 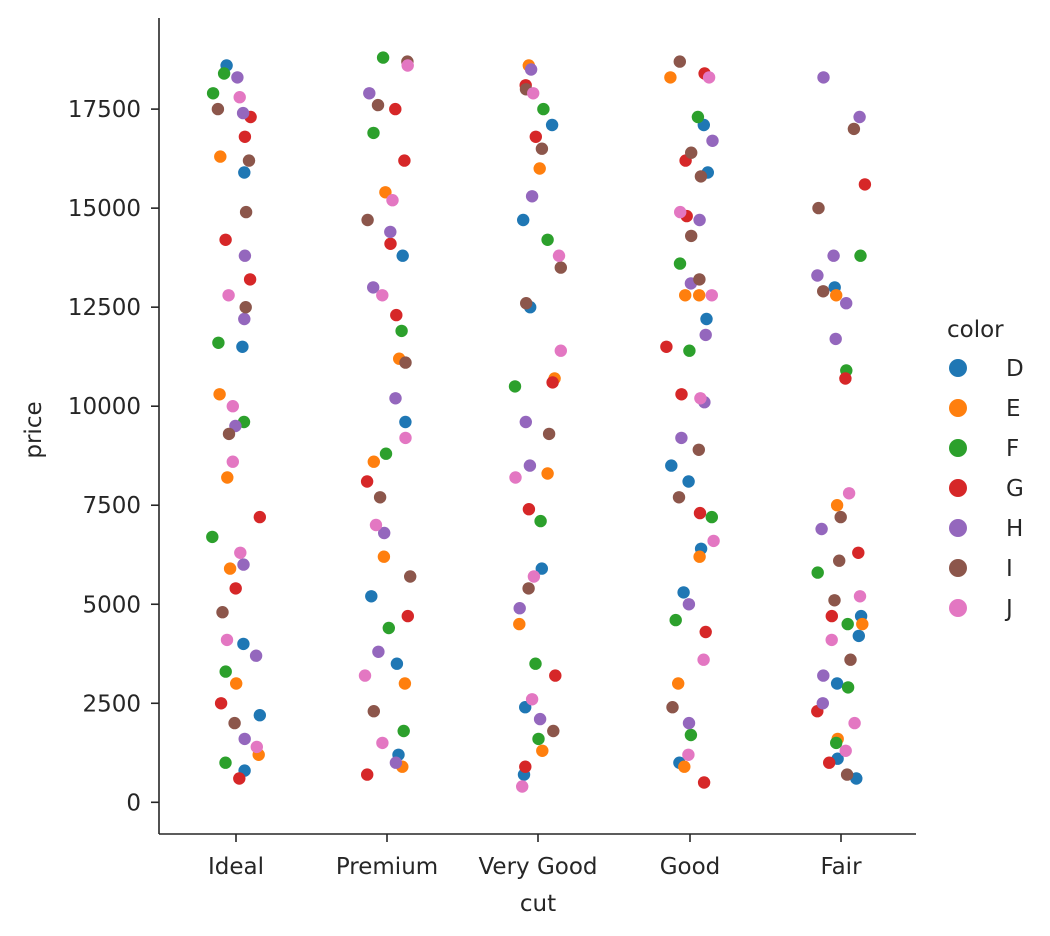 What do you see at coordinates (958, 448) in the screenshot?
I see `legend-marker-F` at bounding box center [958, 448].